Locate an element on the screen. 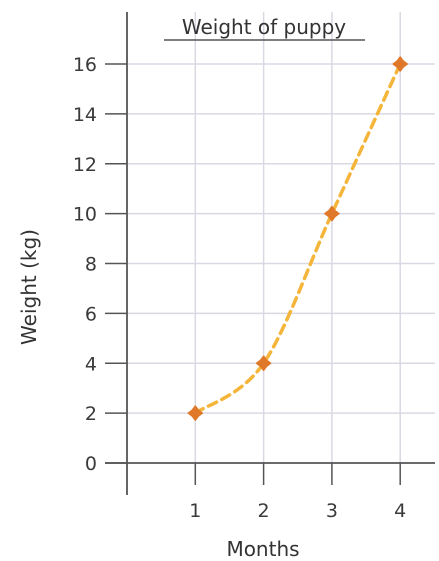 The image size is (439, 561). x-tick-label-4: 4 is located at coordinates (400, 511).